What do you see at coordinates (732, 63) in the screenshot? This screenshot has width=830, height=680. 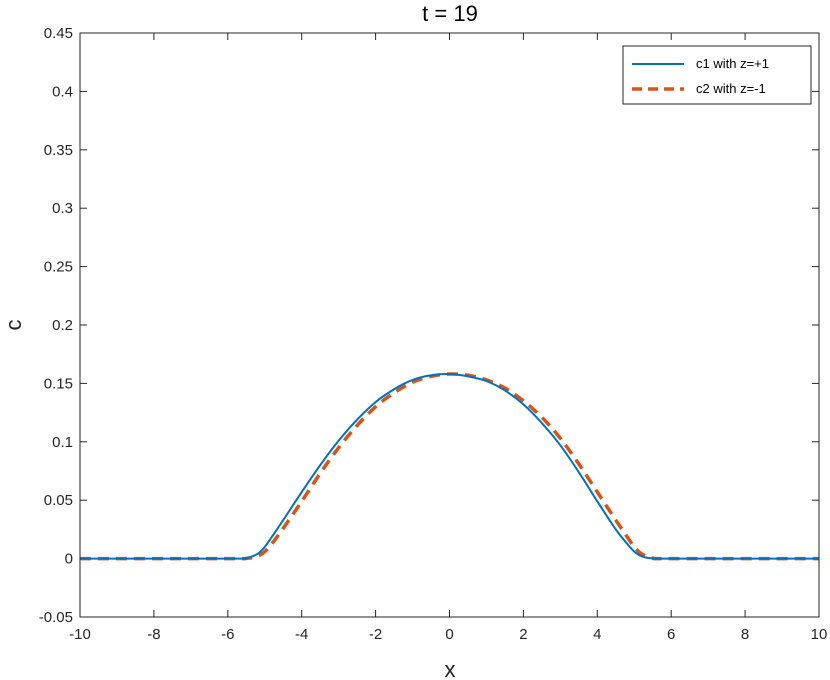 I see `legend-label-c1: c1 with z=+1` at bounding box center [732, 63].